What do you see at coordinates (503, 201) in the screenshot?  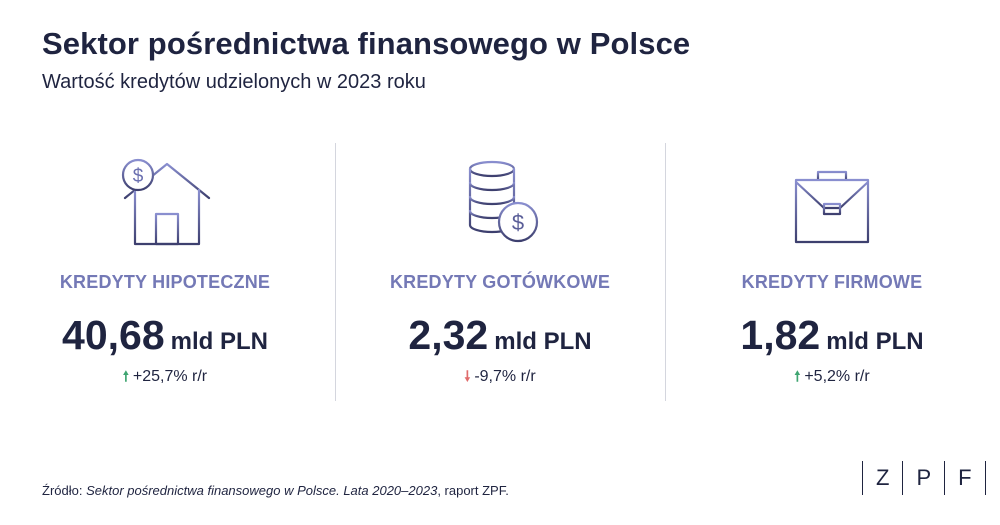 I see `coins-dollar-icon: $` at bounding box center [503, 201].